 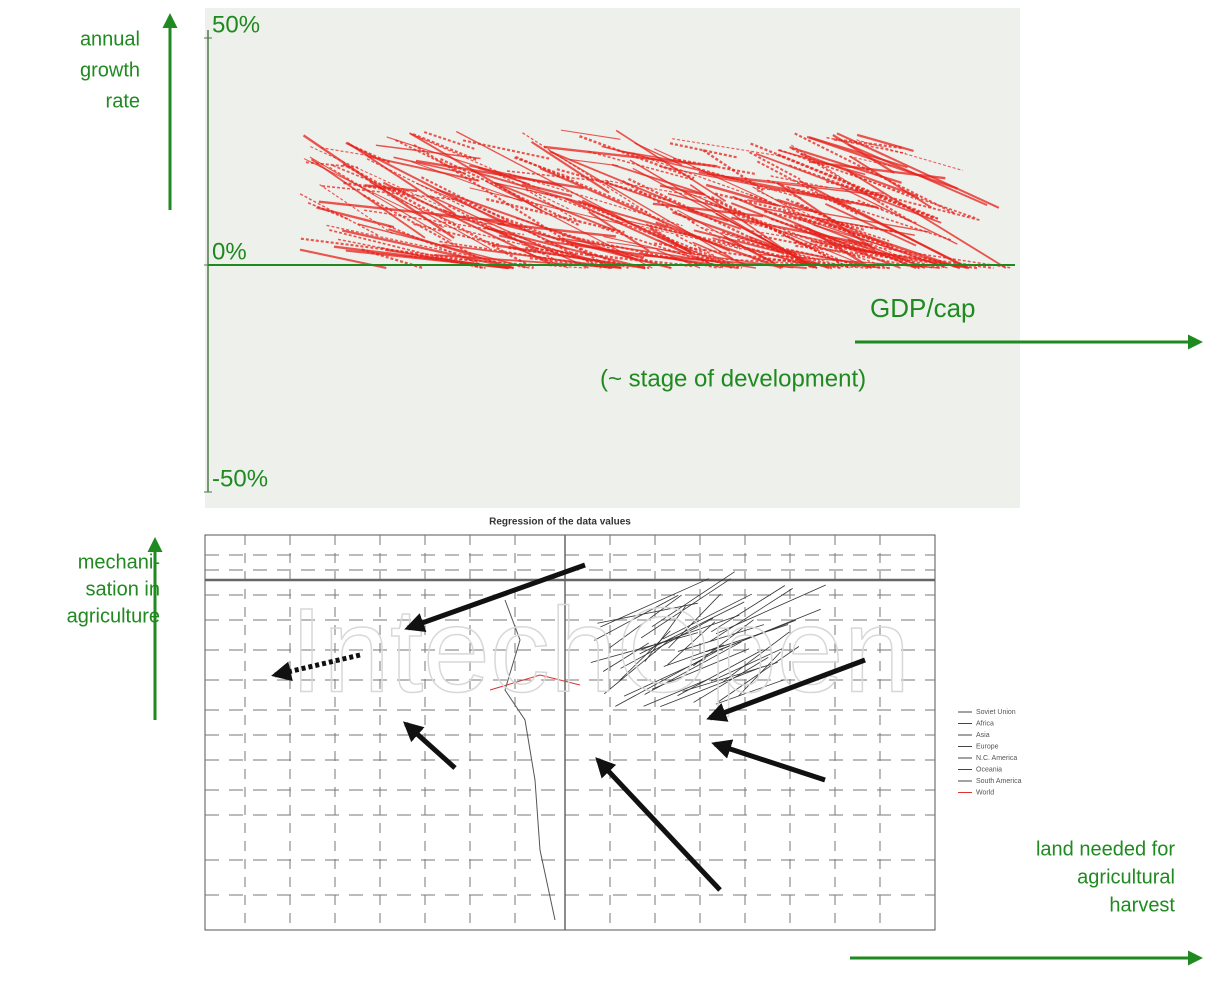 I want to click on y-tick-label: -50%, so click(x=240, y=478).